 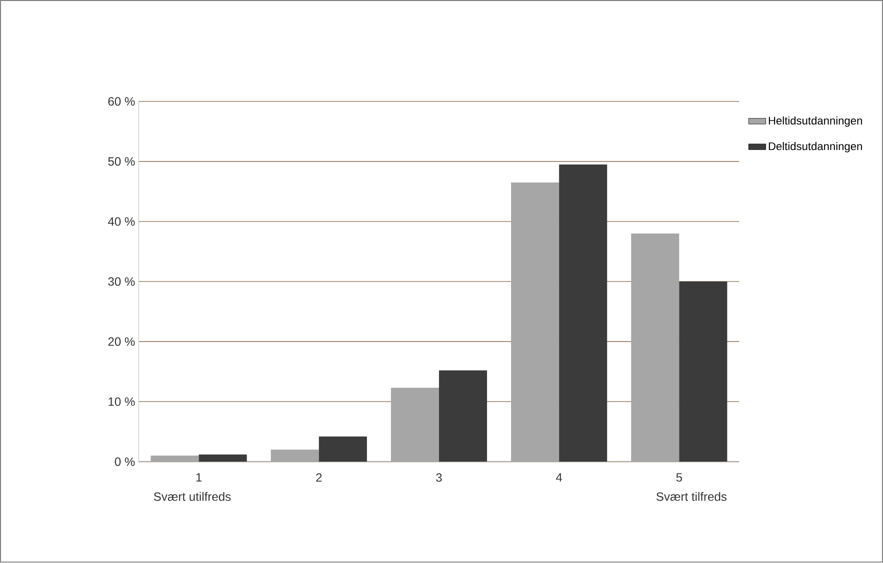 I want to click on x-tick-label: 2, so click(x=319, y=477).